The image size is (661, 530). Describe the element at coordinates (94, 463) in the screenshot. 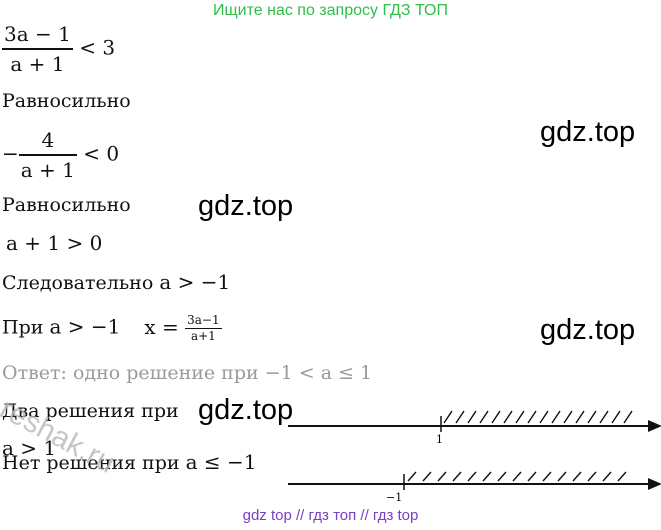

I see `no-solutions-text: Нет решения при` at that location.